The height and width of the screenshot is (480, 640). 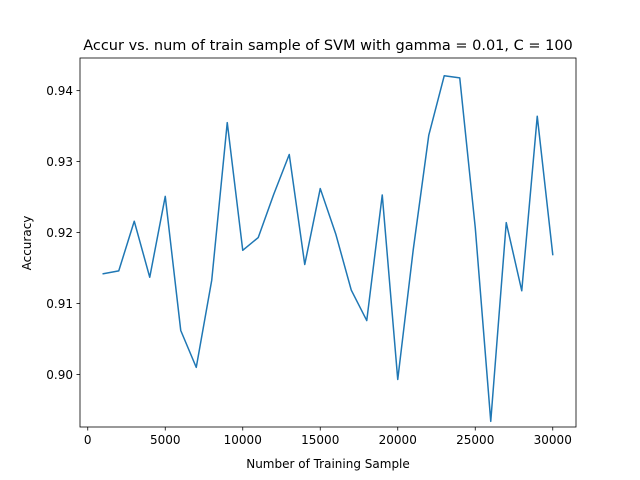 What do you see at coordinates (553, 440) in the screenshot?
I see `x-tick-label: 30000` at bounding box center [553, 440].